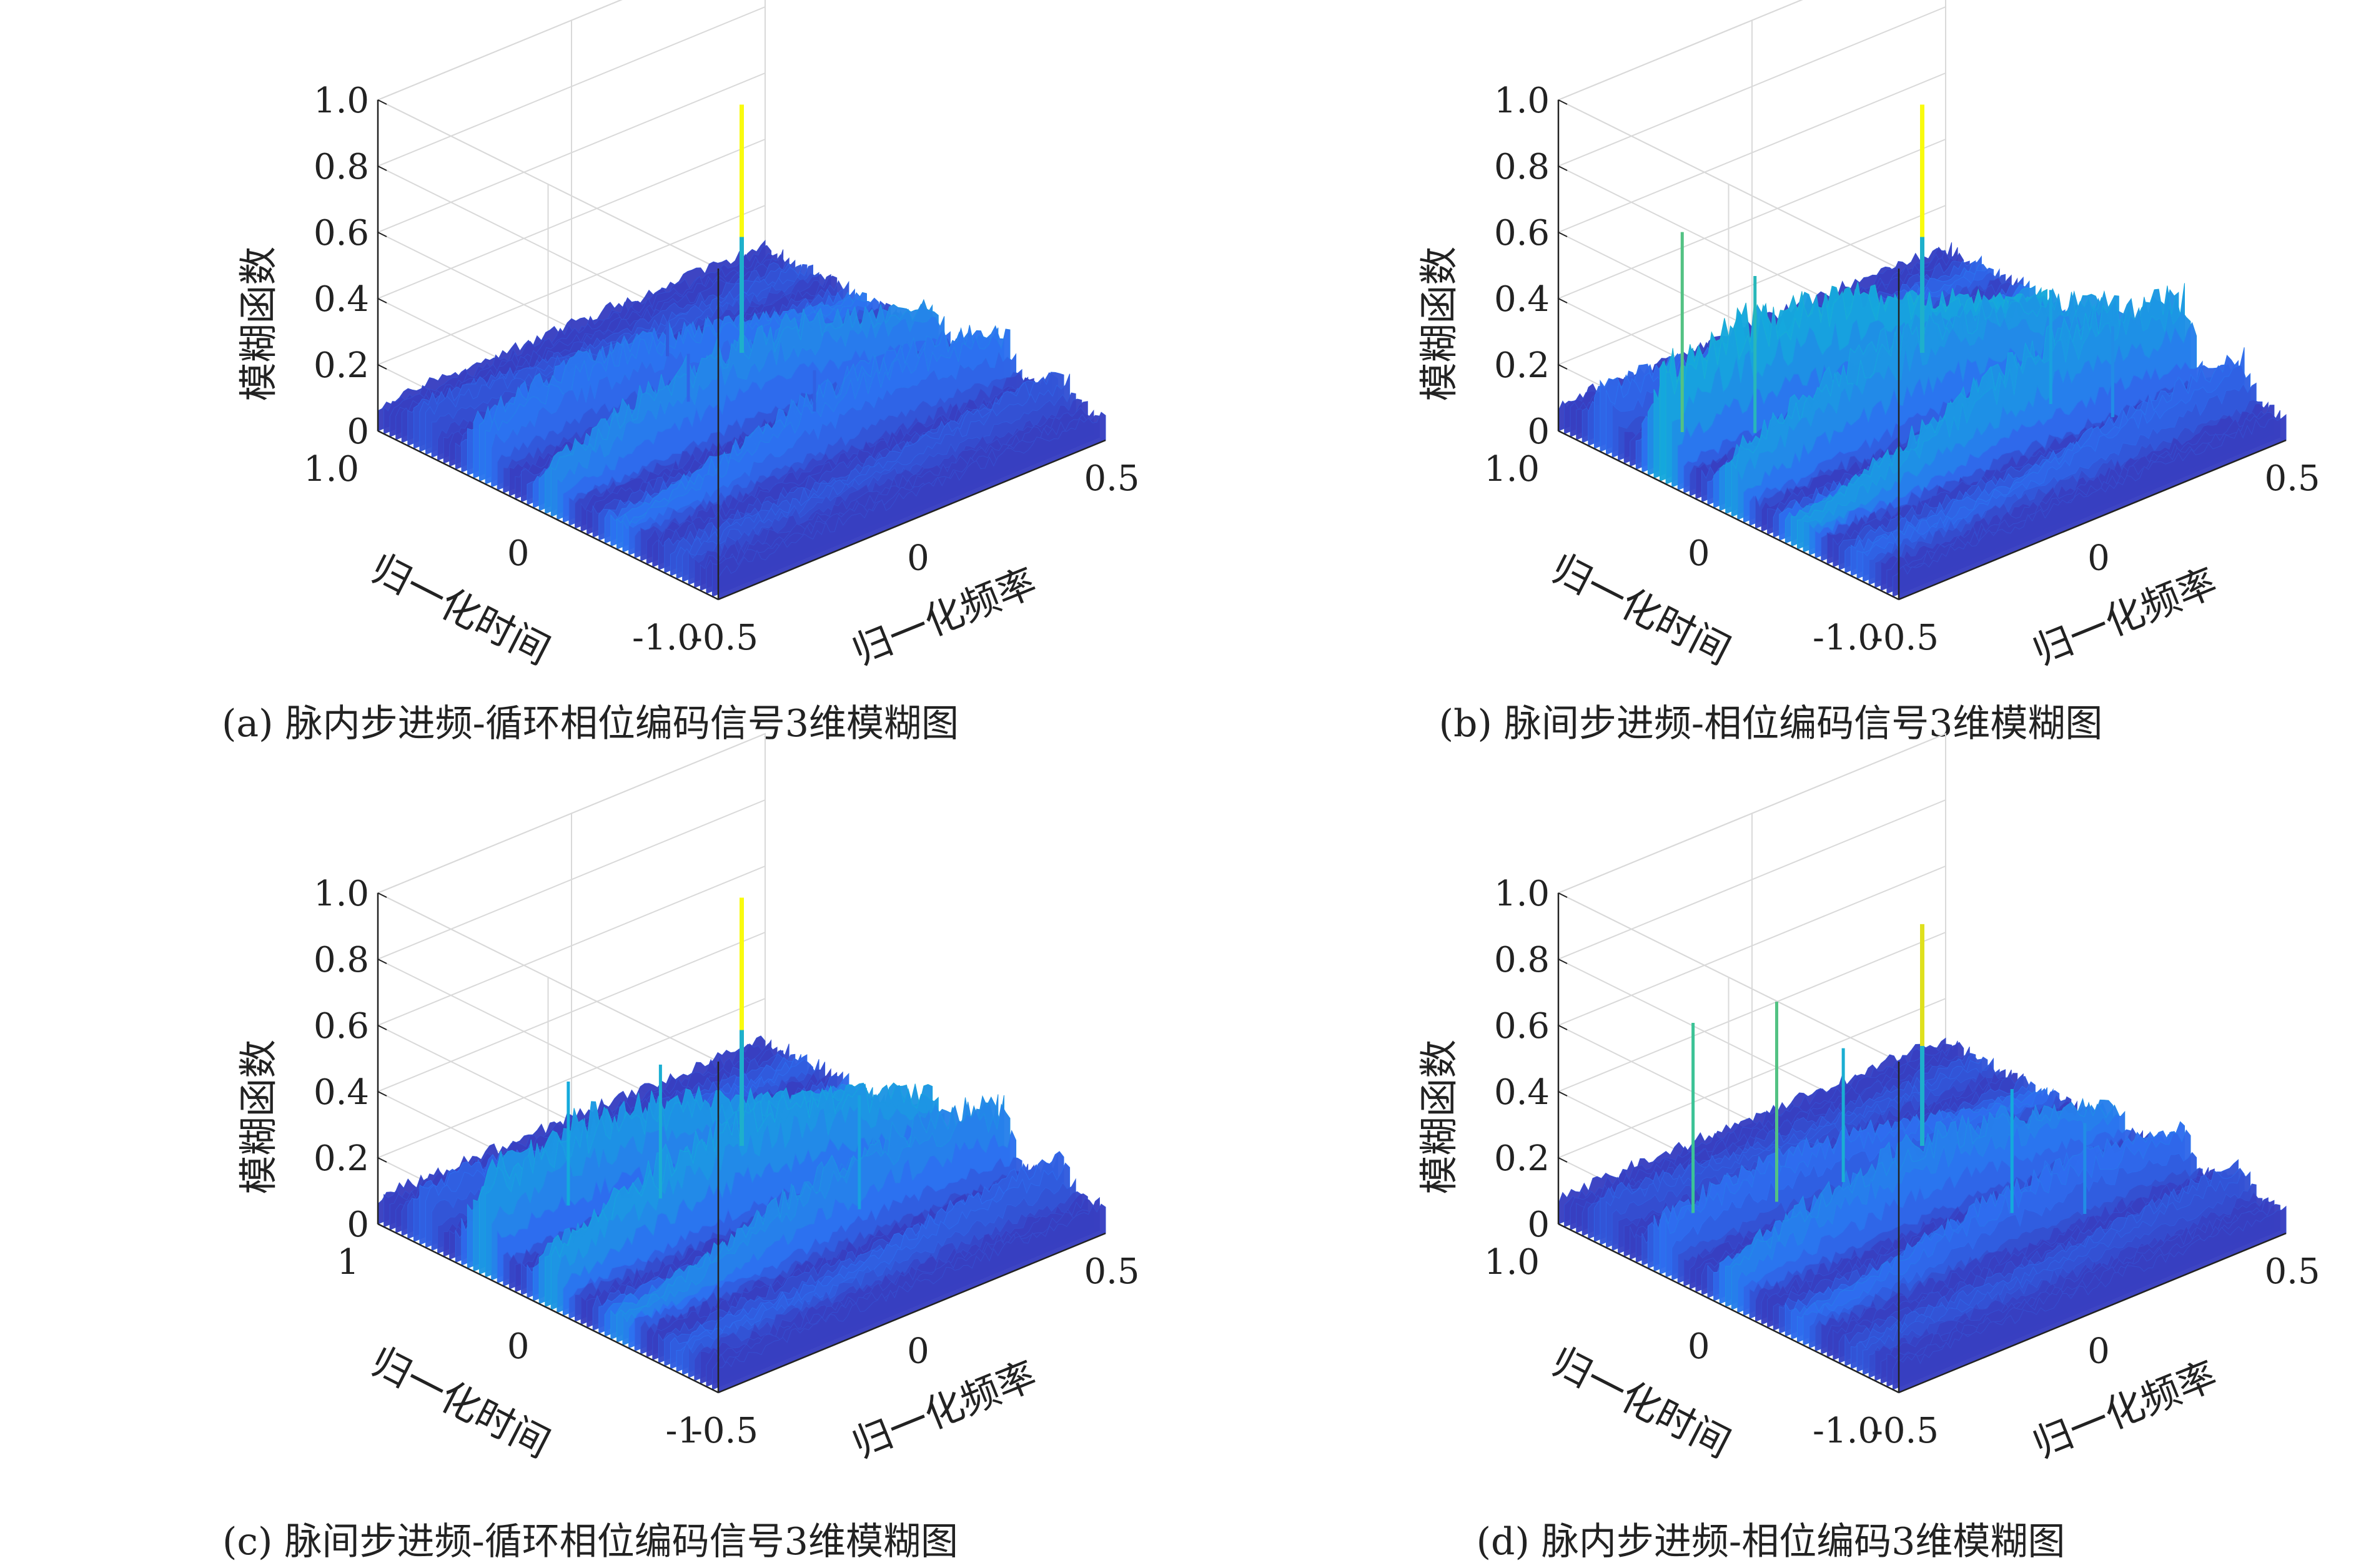 The height and width of the screenshot is (1568, 2361). I want to click on y-tick-label: 1, so click(348, 1262).